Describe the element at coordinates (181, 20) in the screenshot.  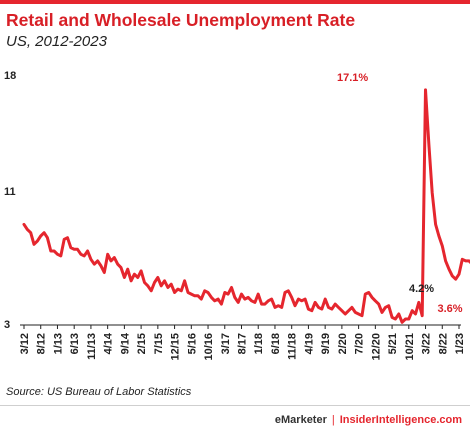
I see `chart-title: Retail and Wholesale Unemployment Rate` at that location.